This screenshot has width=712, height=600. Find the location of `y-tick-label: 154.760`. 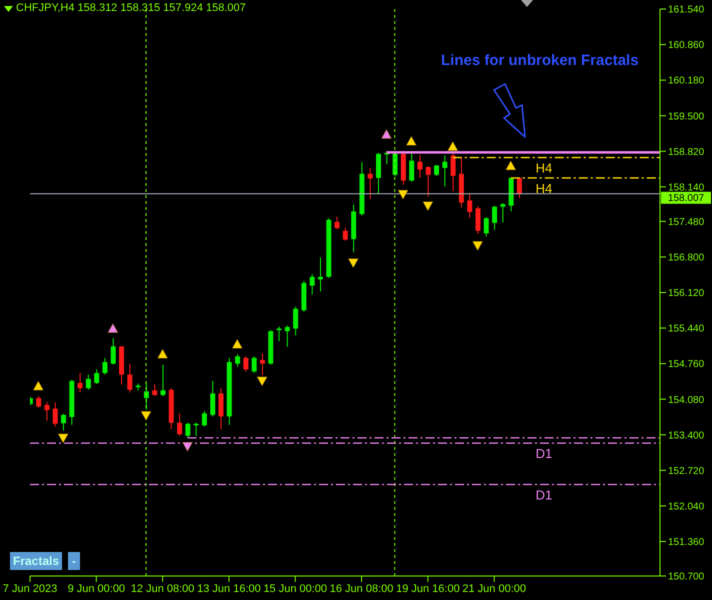

y-tick-label: 154.760 is located at coordinates (686, 364).